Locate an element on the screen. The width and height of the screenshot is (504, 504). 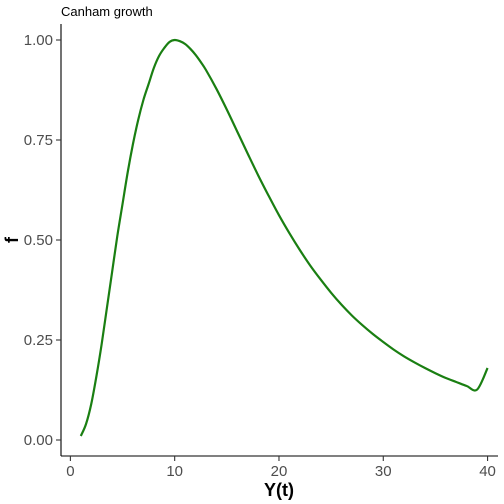
x-tick-label: 40 is located at coordinates (487, 471).